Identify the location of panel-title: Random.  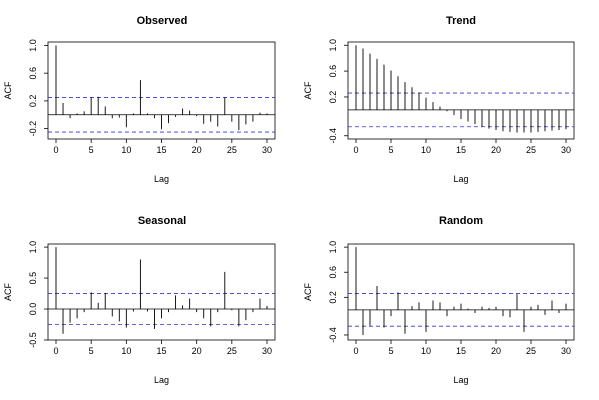
(461, 221).